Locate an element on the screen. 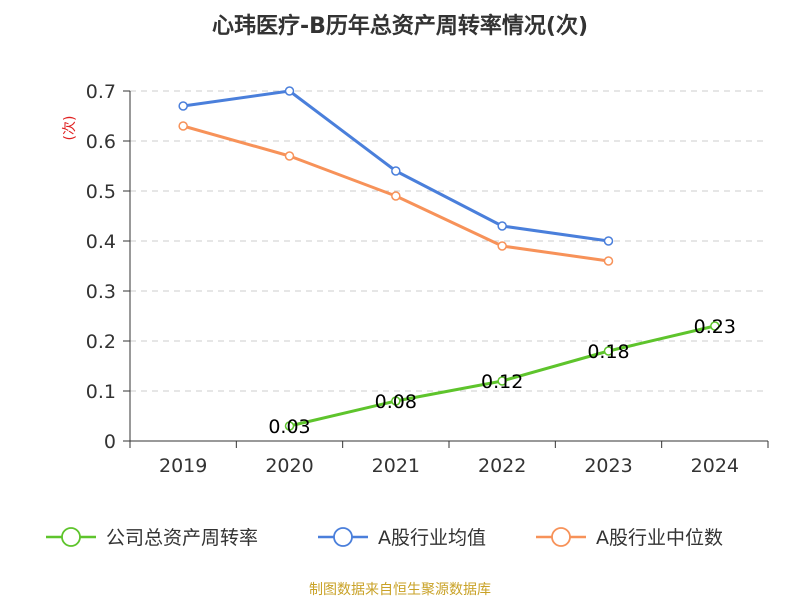 The height and width of the screenshot is (600, 800). x-tick-label-2019: 2019 is located at coordinates (183, 466).